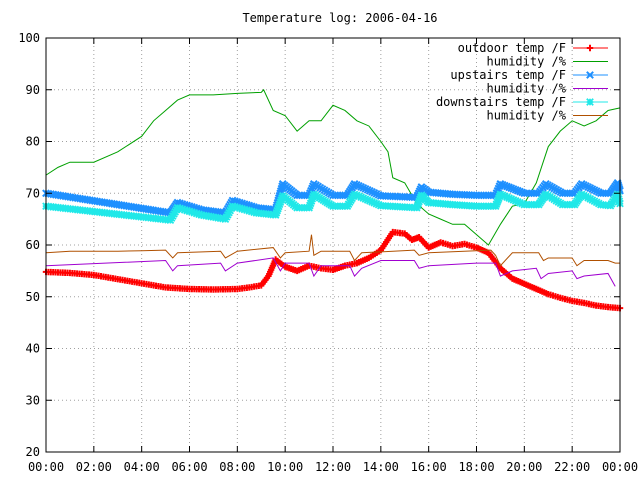 This screenshot has width=640, height=480. I want to click on x-tick-label: 22:00, so click(572, 467).